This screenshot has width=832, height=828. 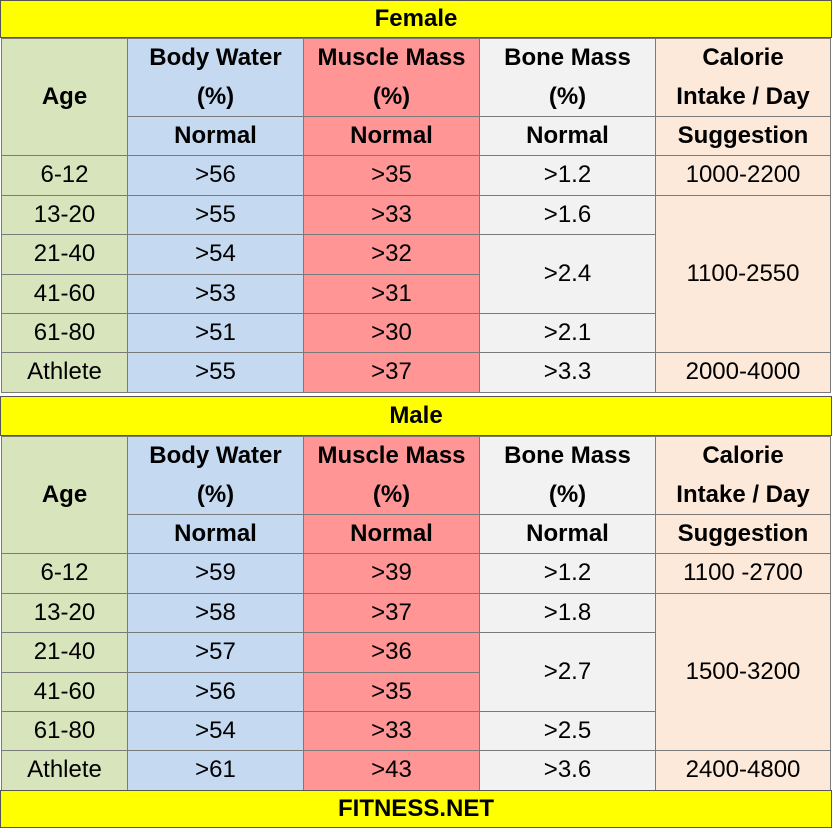 I want to click on muscle-mass-cell: >30, so click(x=391, y=333).